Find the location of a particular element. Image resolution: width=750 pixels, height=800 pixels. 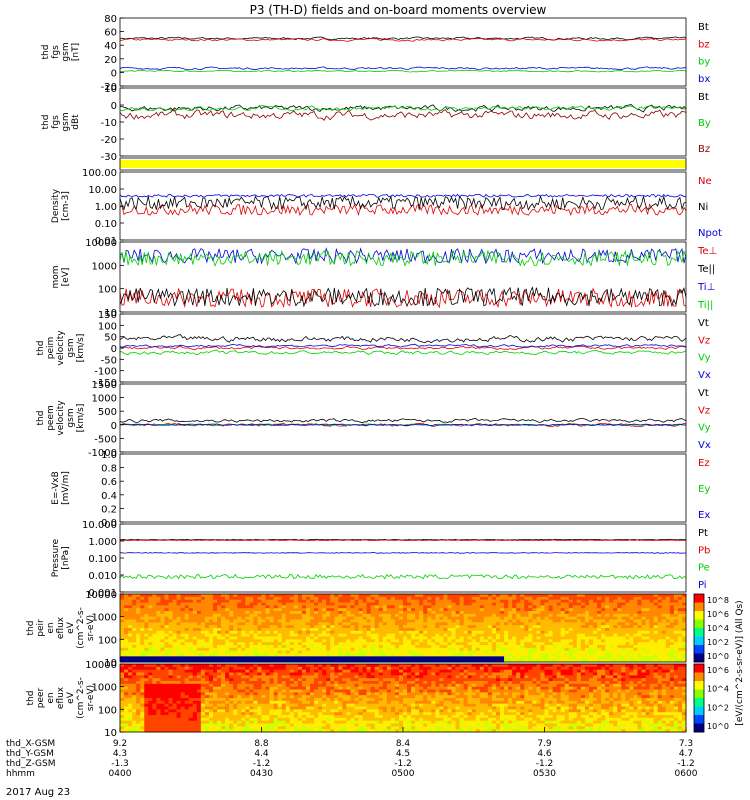

y-axis-label-line: gsm is located at coordinates (66, 51).